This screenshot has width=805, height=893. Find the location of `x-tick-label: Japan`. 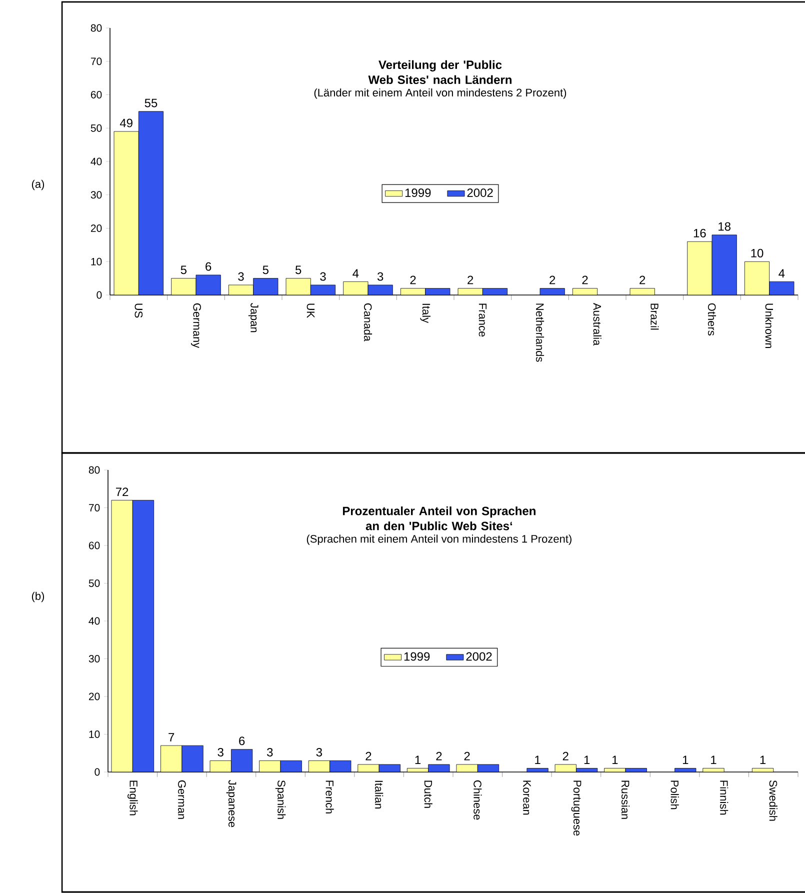

x-tick-label: Japan is located at coordinates (253, 317).